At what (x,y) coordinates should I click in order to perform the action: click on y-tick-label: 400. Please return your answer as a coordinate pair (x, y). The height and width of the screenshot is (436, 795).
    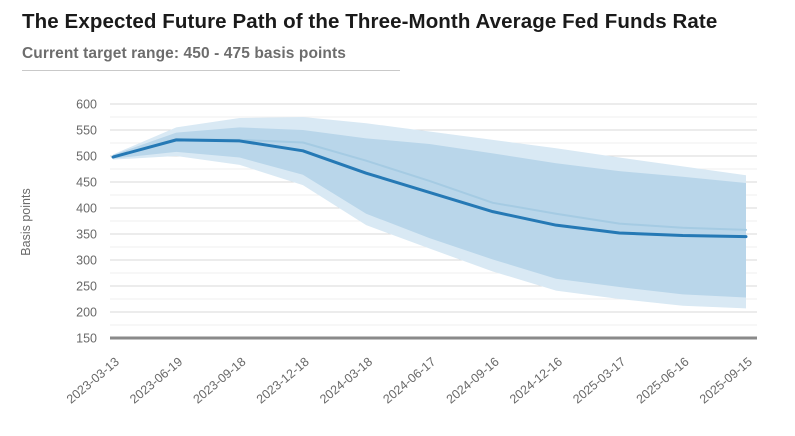
    Looking at the image, I should click on (86, 209).